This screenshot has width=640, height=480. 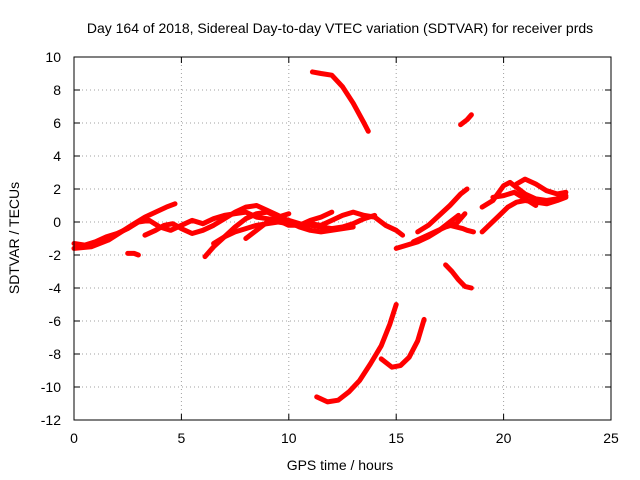 I want to click on y-tick-label: 6, so click(x=57, y=123).